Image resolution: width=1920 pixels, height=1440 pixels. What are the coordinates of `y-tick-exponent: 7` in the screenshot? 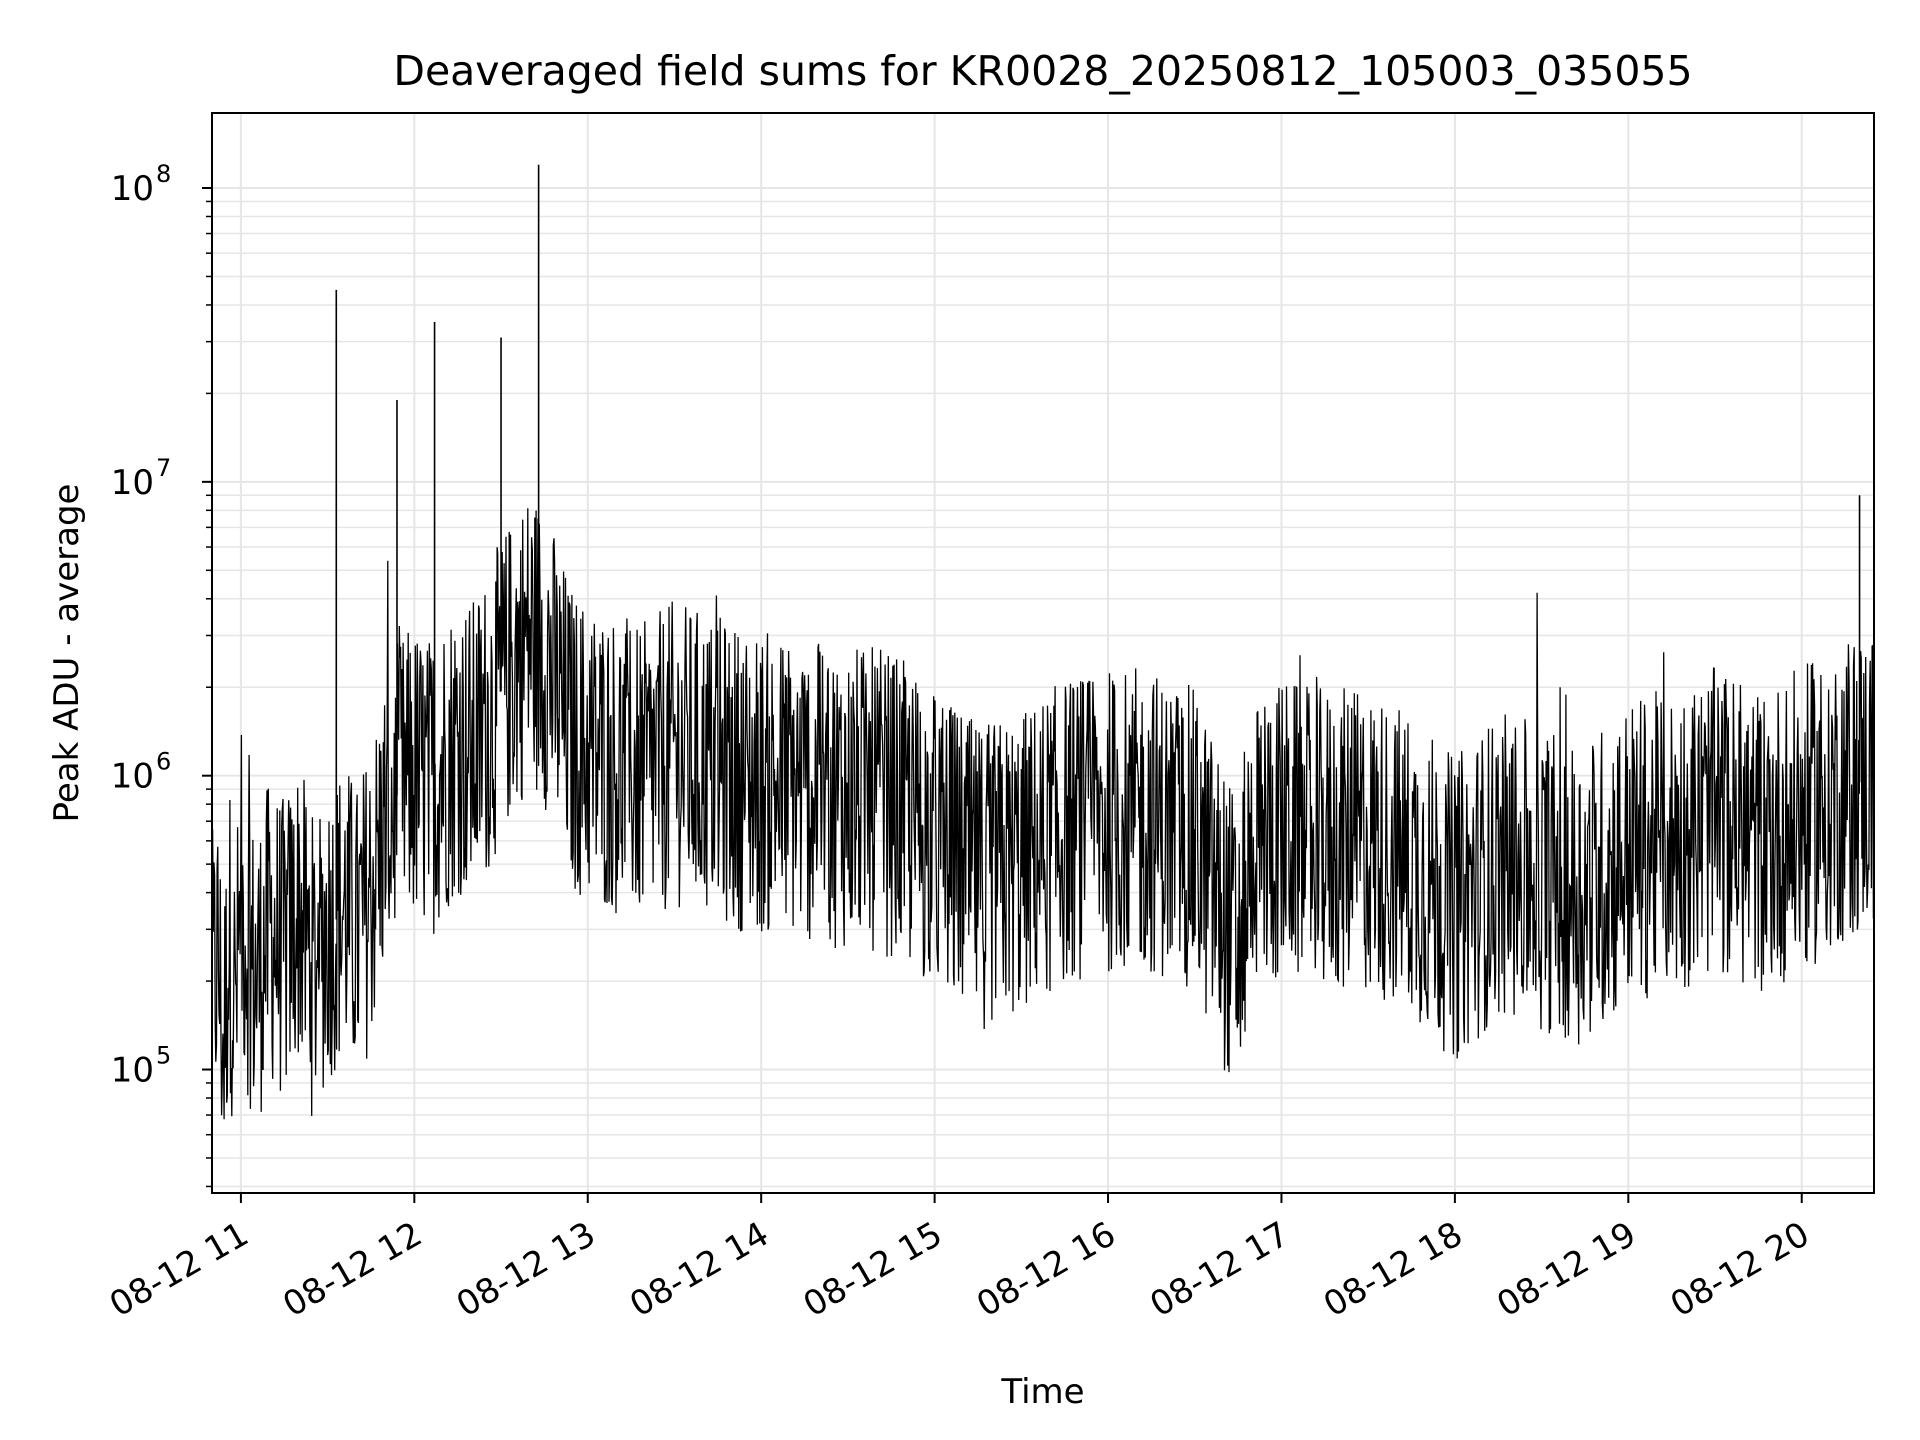 It's located at (163, 468).